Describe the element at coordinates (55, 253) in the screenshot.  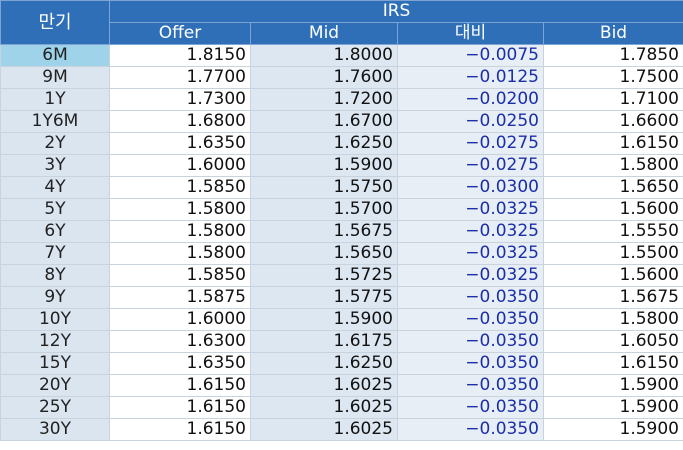
I see `maturity-cell: 7Y` at that location.